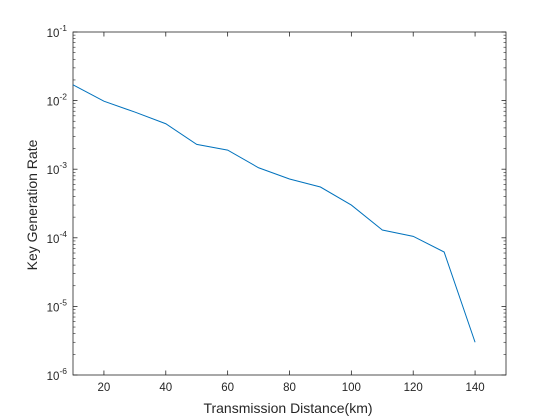 The width and height of the screenshot is (560, 420). Describe the element at coordinates (57, 100) in the screenshot. I see `y-tick-label: 10⁻²` at that location.